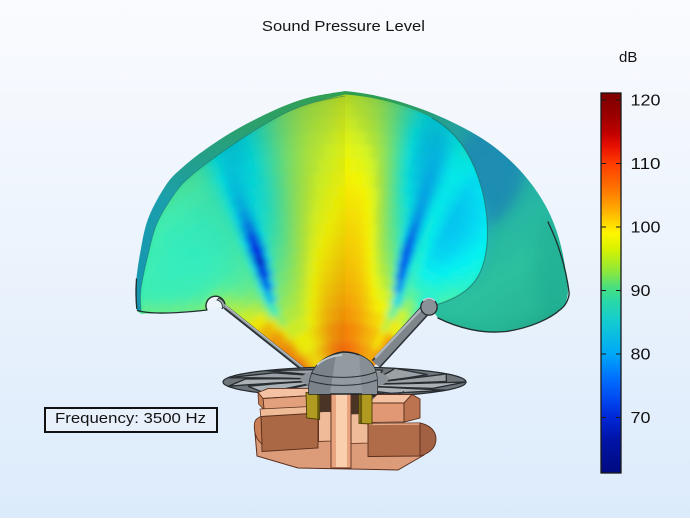 The height and width of the screenshot is (523, 690). Describe the element at coordinates (628, 57) in the screenshot. I see `svg-text: dB` at that location.